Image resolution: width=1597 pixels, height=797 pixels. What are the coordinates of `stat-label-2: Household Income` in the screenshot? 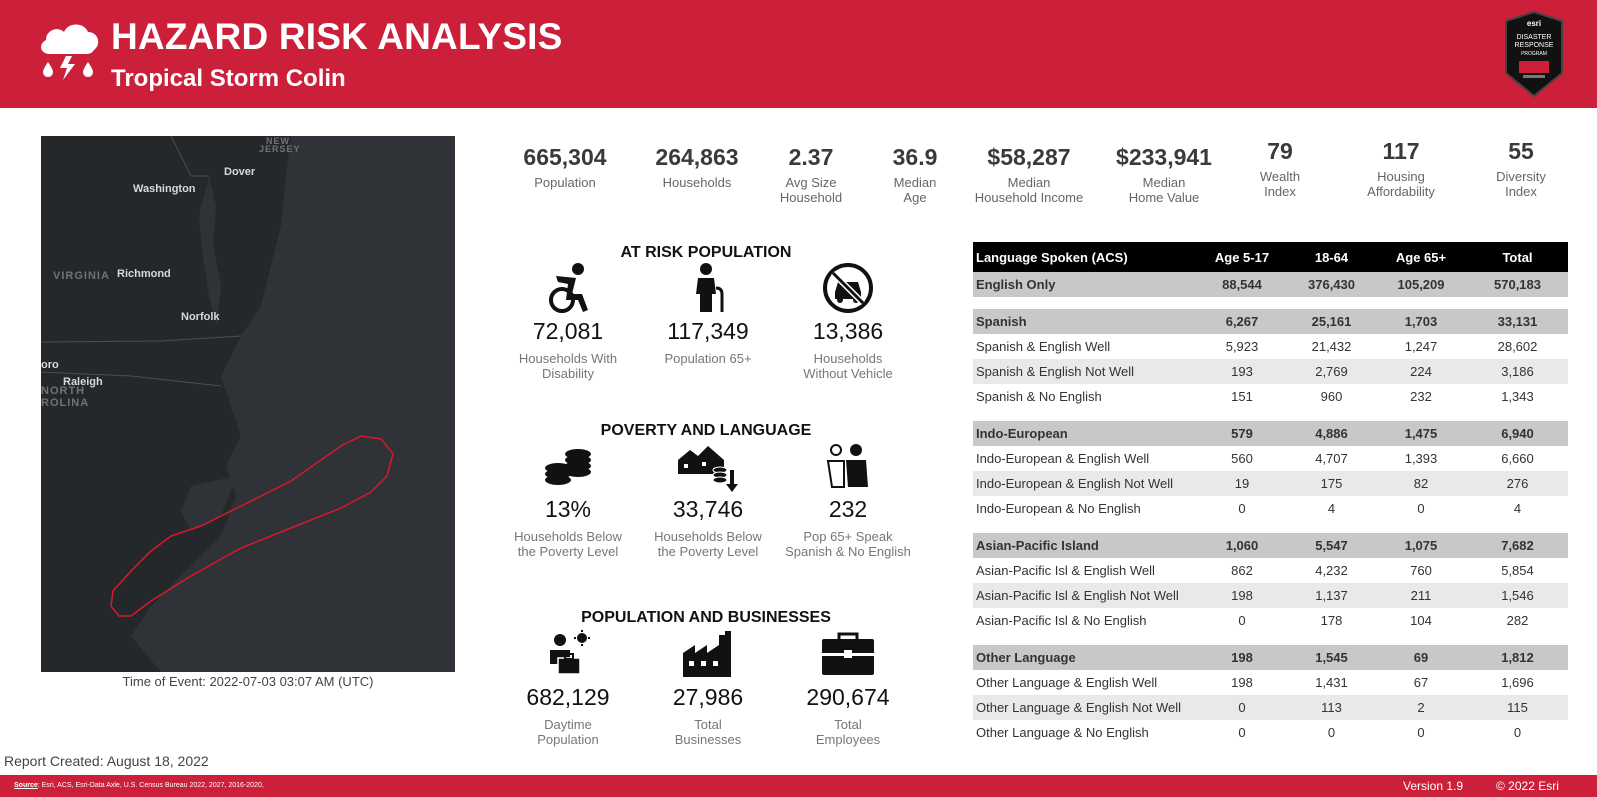 It's located at (1029, 197).